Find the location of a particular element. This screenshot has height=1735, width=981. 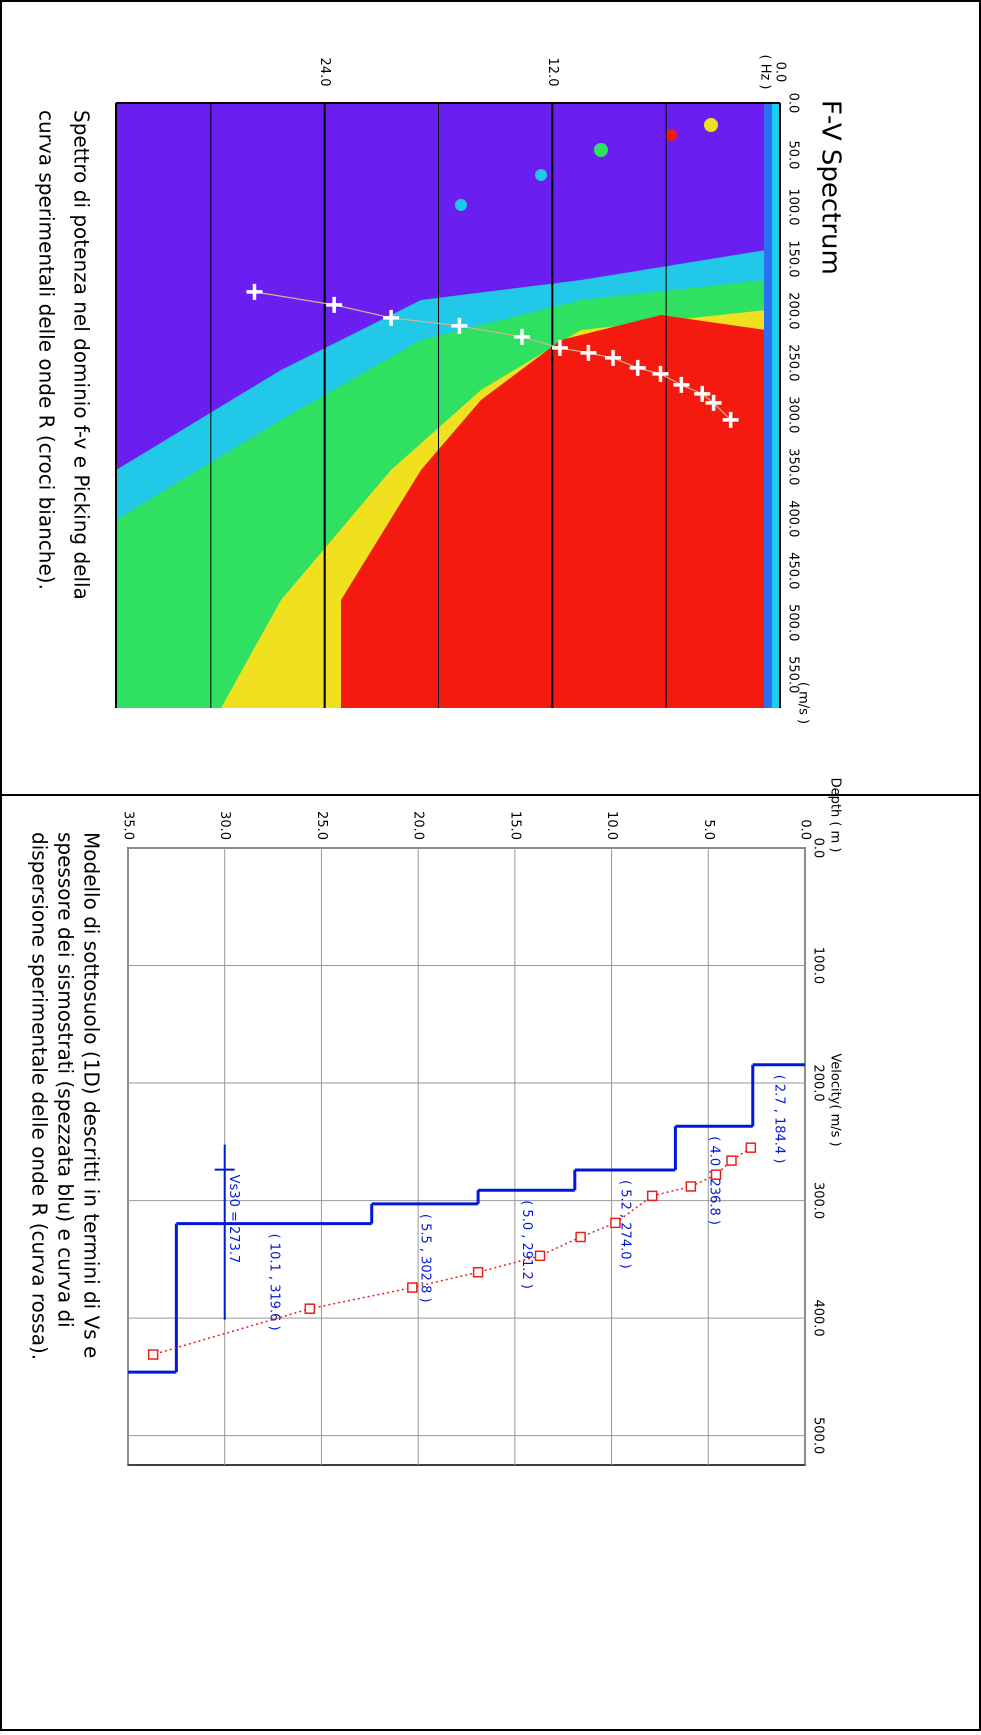

layer-label: ( 4.0 , 236.8 ) is located at coordinates (714, 1180).